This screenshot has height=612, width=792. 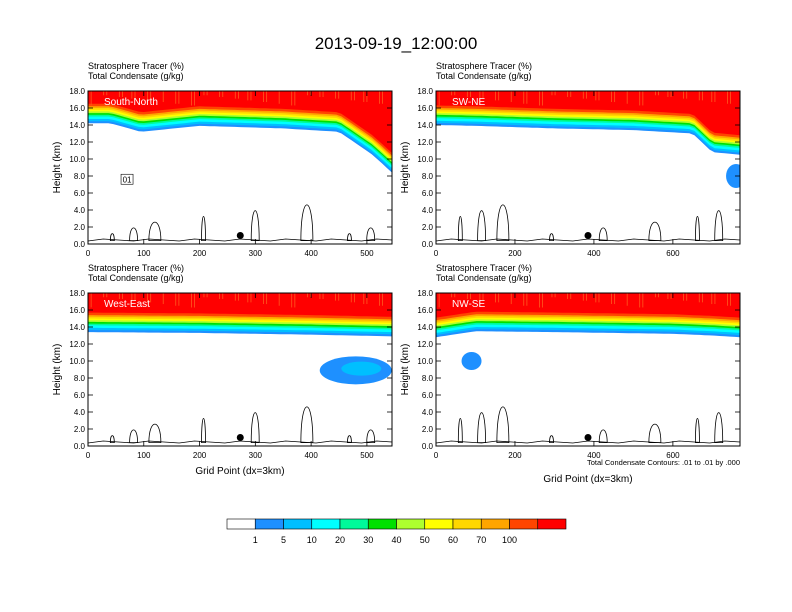 I want to click on x-tick-label: 500, so click(x=367, y=455).